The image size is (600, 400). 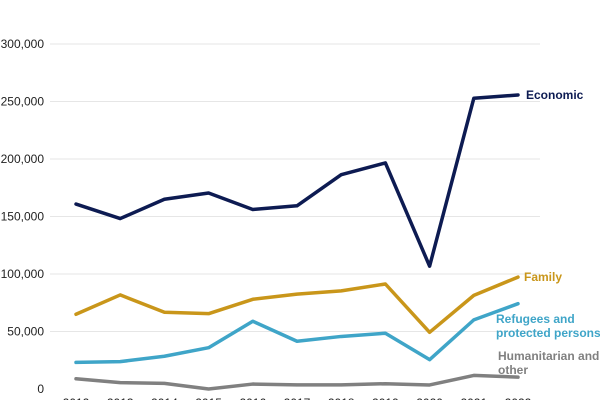 I want to click on x-tick-label: 2019, so click(x=385, y=398).